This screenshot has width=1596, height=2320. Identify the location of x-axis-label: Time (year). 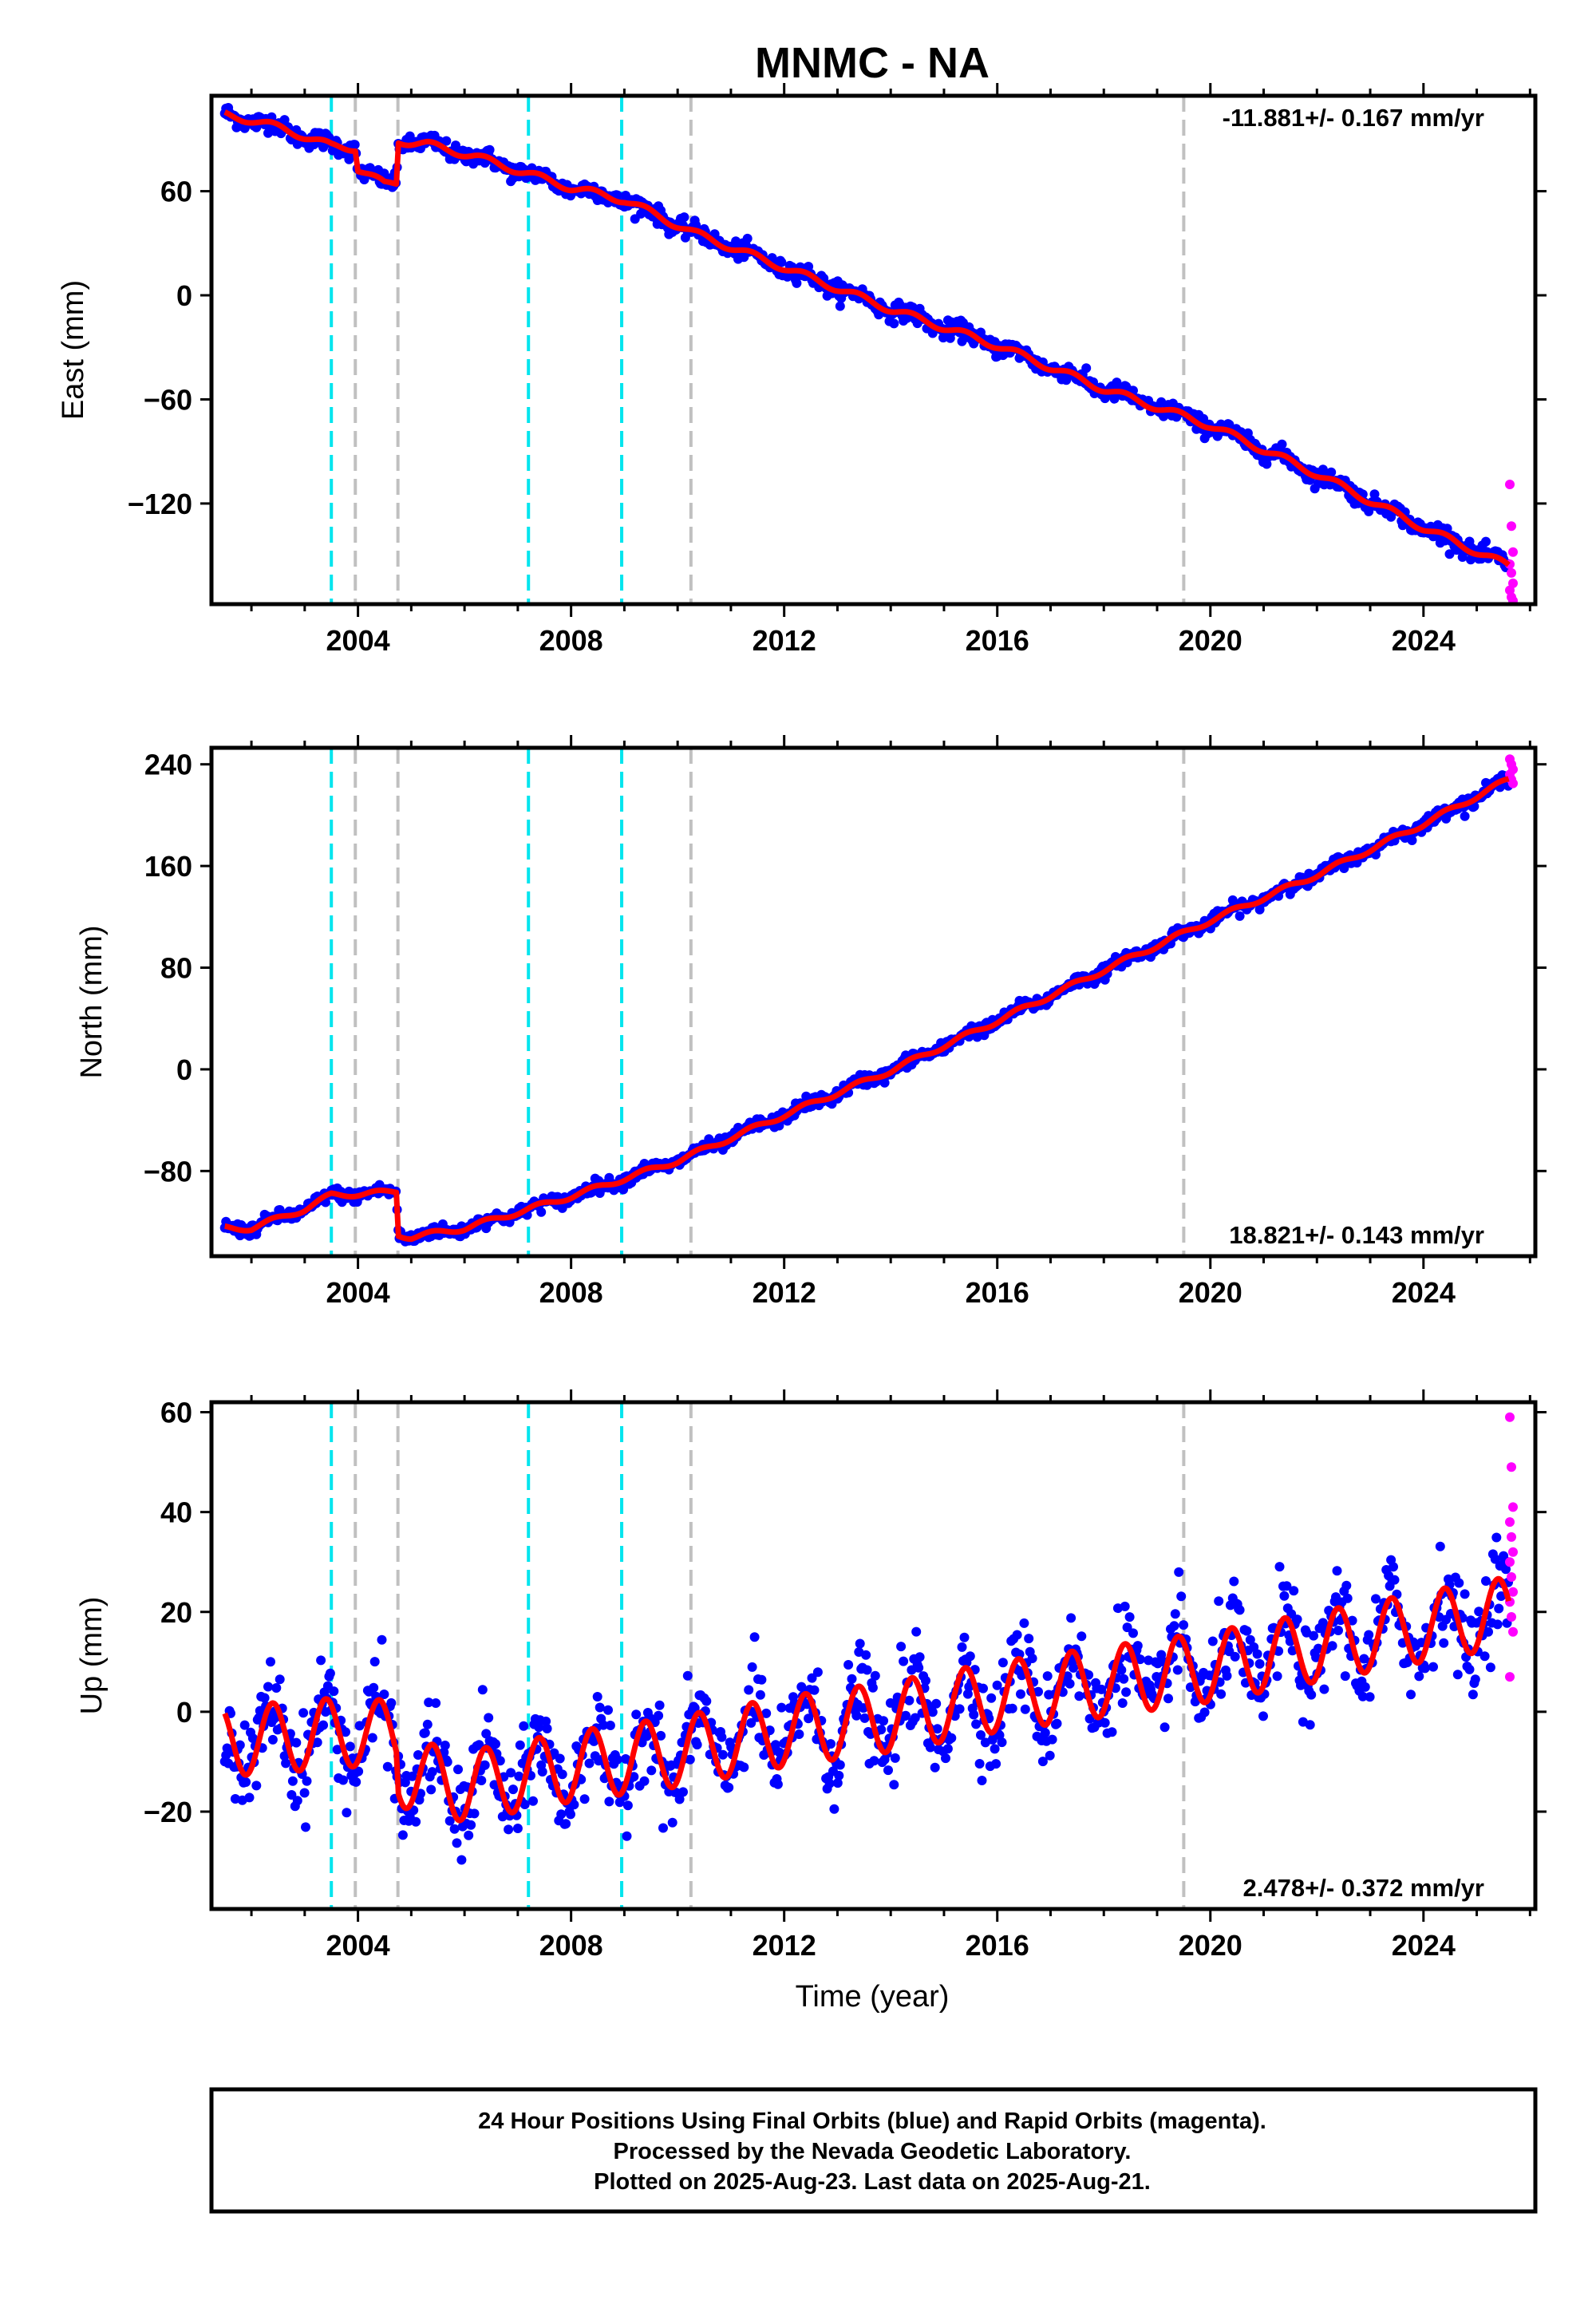
(873, 1997).